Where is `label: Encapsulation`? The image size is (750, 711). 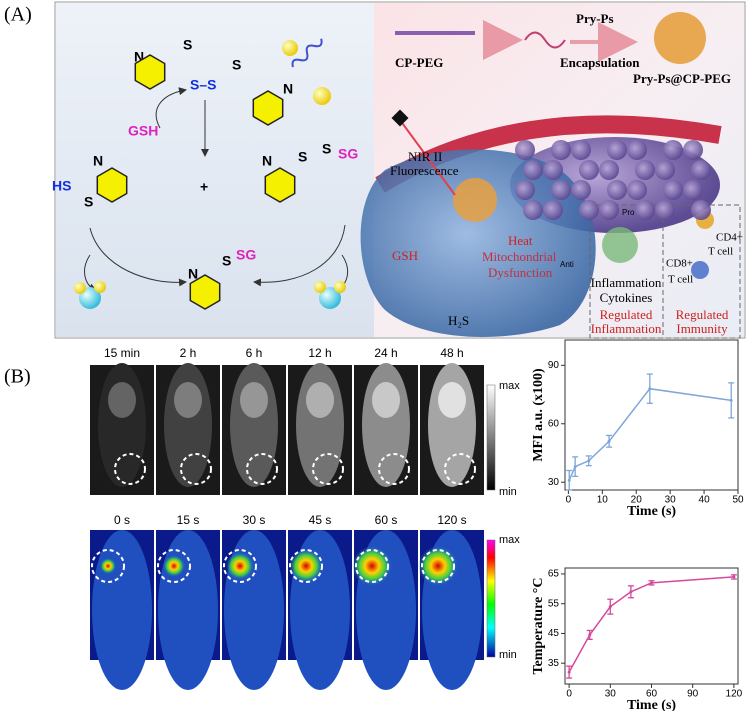
label: Encapsulation is located at coordinates (600, 62).